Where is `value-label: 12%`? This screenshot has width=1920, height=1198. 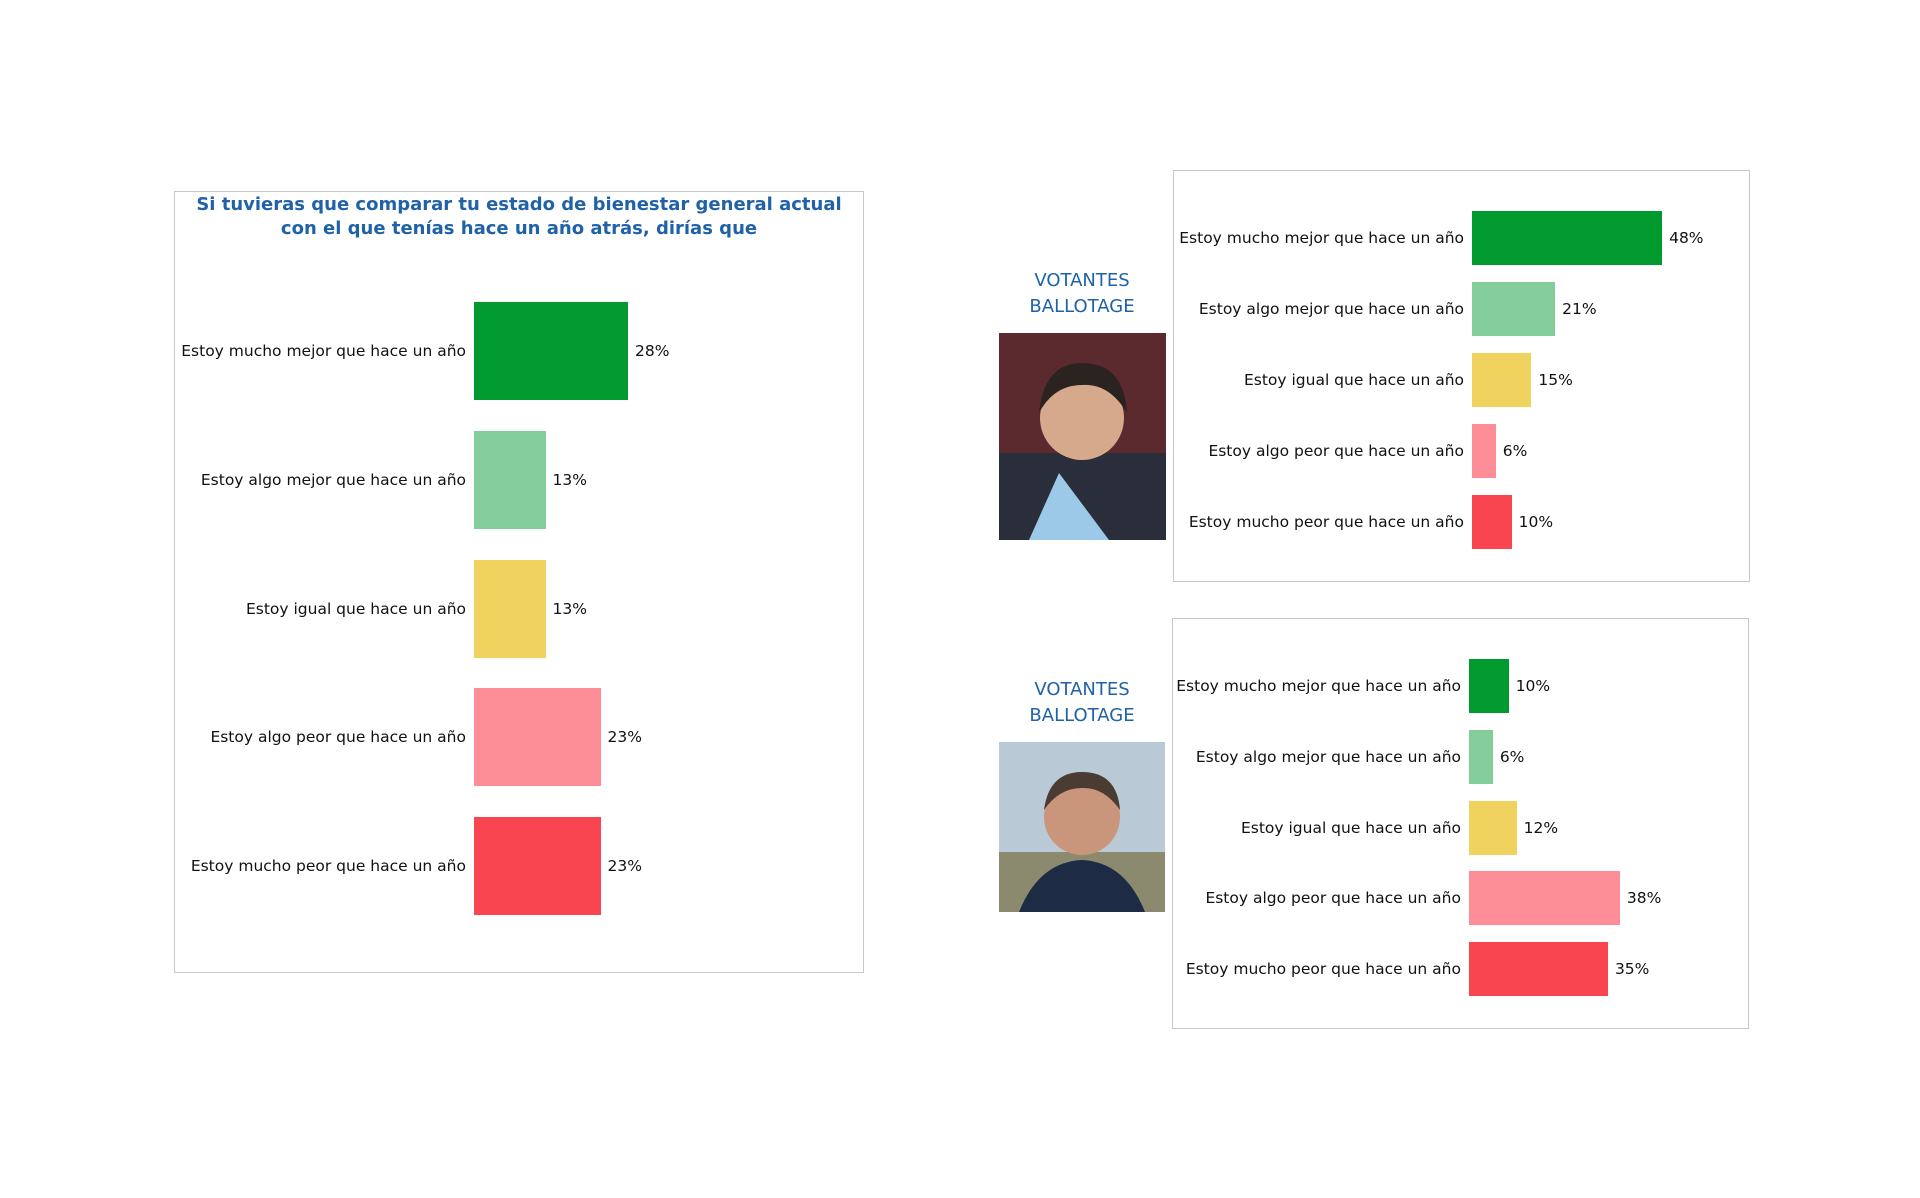 value-label: 12% is located at coordinates (1541, 828).